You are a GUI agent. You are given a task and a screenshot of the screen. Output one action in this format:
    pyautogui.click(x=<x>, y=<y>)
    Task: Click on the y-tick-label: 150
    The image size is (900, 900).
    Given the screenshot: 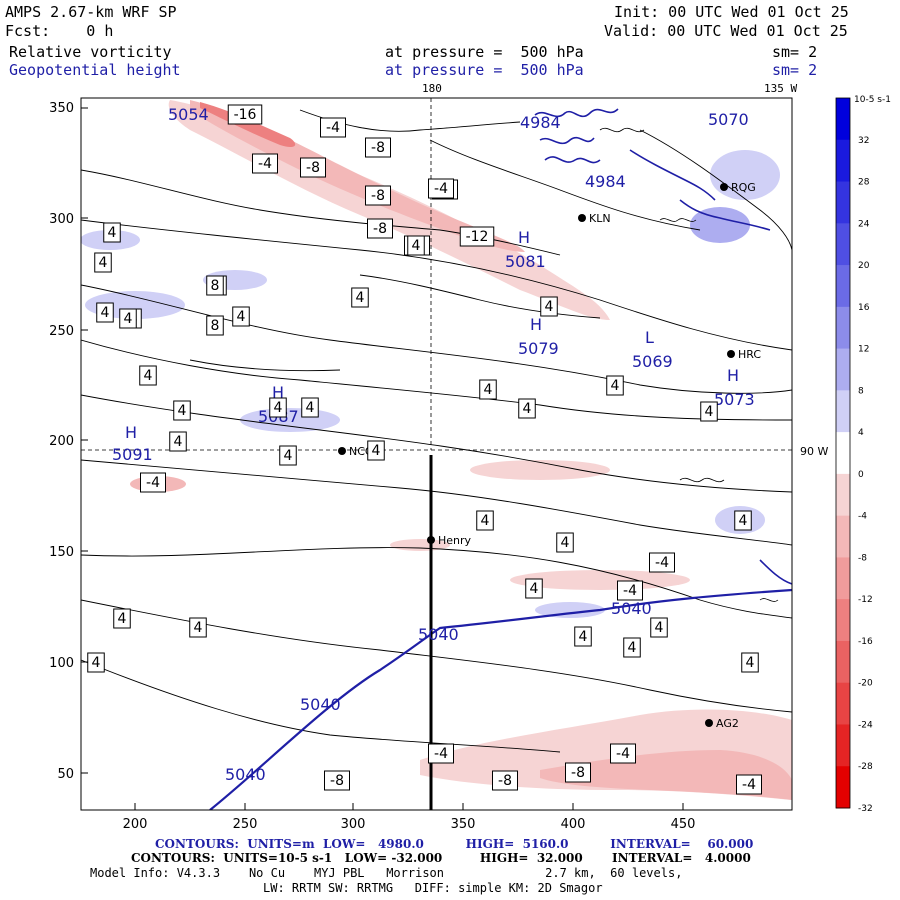 What is the action you would take?
    pyautogui.click(x=61, y=552)
    